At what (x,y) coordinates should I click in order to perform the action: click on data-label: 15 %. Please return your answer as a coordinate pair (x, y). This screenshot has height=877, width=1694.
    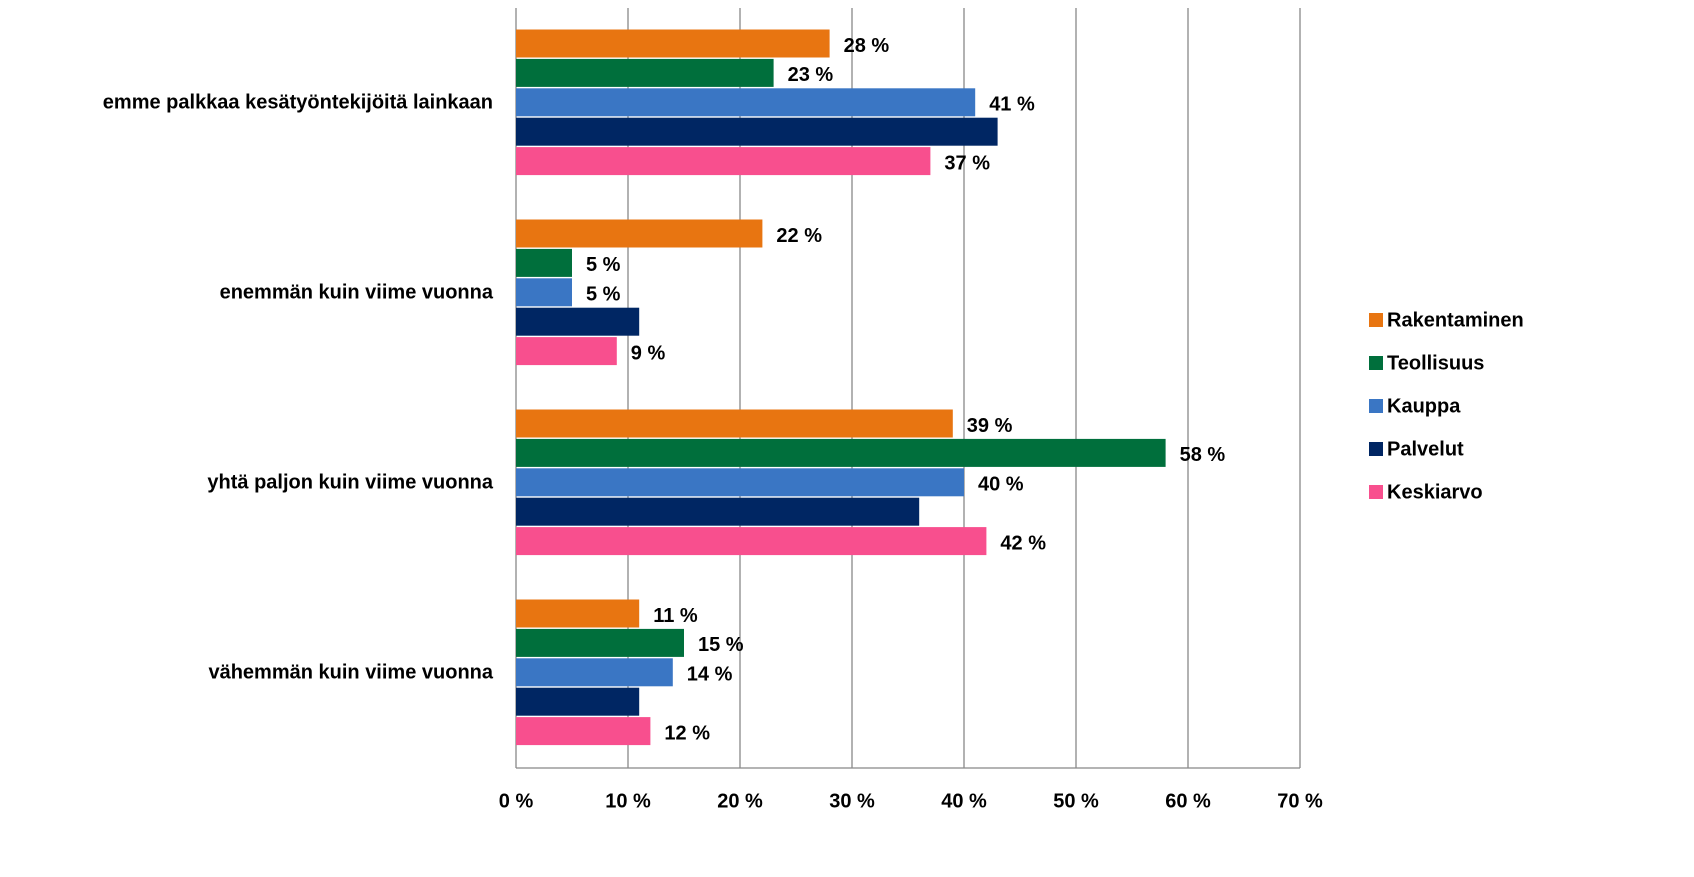
    Looking at the image, I should click on (721, 645).